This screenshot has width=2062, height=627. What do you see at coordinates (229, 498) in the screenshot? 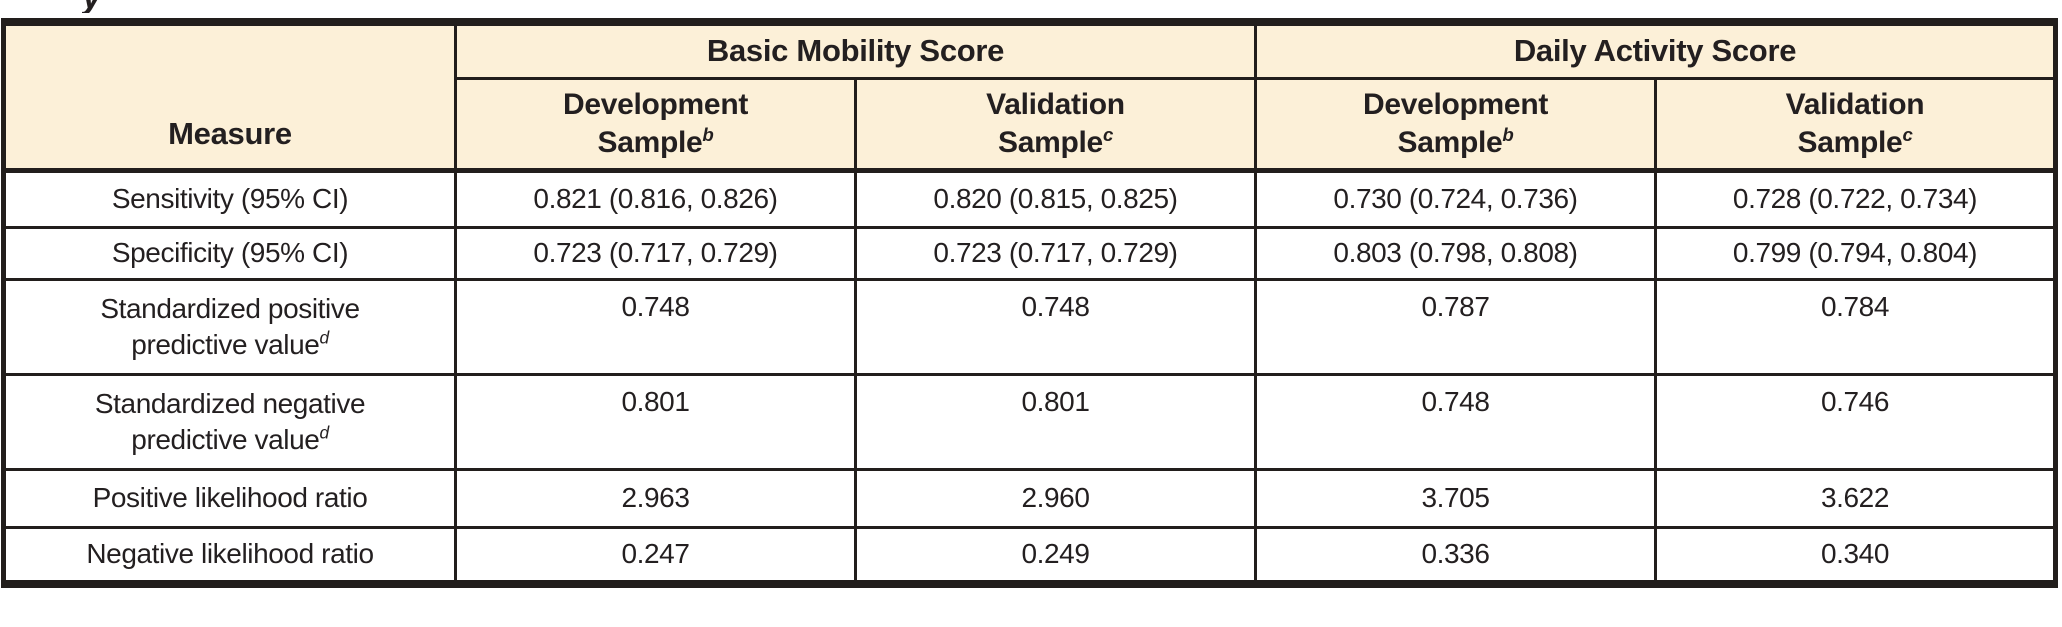
I see `measure-label: Positive likelihood ratio` at bounding box center [229, 498].